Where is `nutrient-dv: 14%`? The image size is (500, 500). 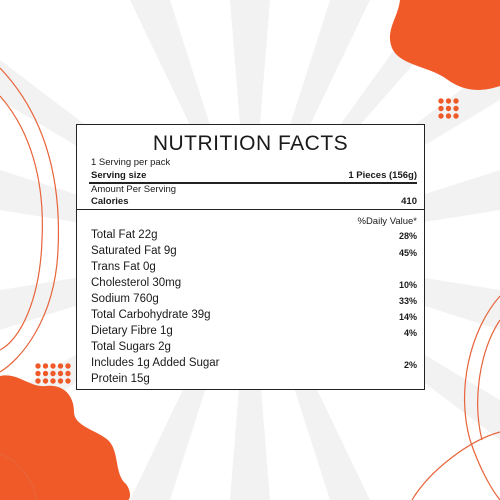
nutrient-dv: 14% is located at coordinates (407, 317).